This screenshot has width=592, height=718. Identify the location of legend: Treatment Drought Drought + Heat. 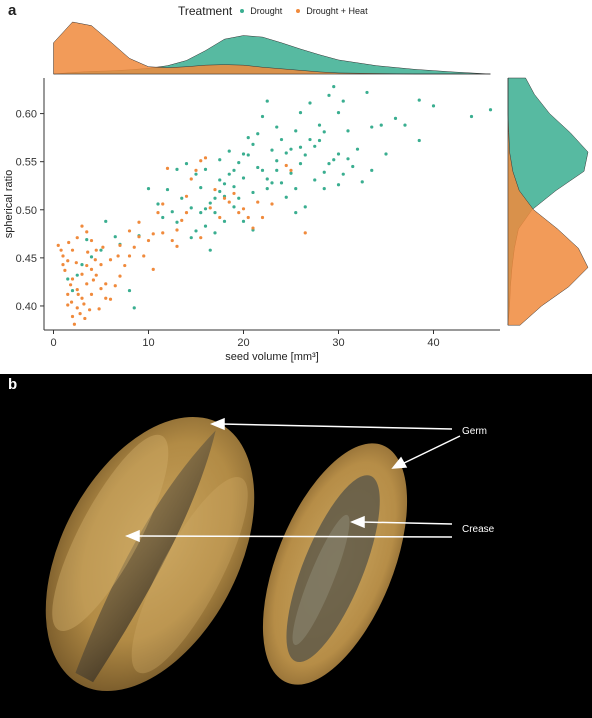
(280, 11).